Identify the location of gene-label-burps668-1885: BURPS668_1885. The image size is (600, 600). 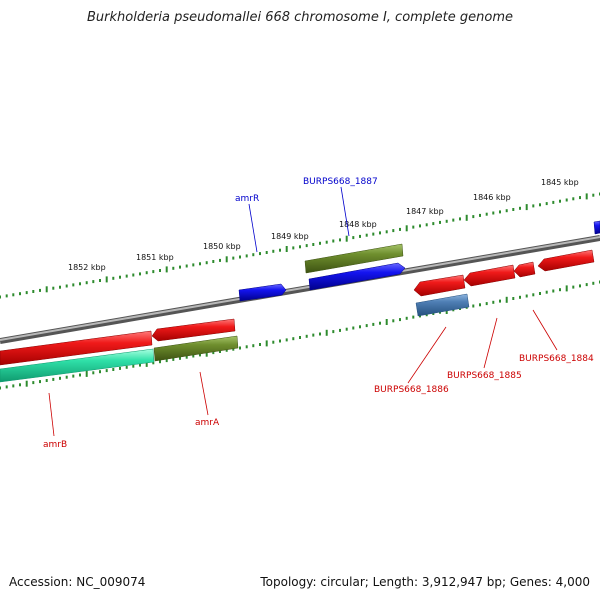
(484, 376).